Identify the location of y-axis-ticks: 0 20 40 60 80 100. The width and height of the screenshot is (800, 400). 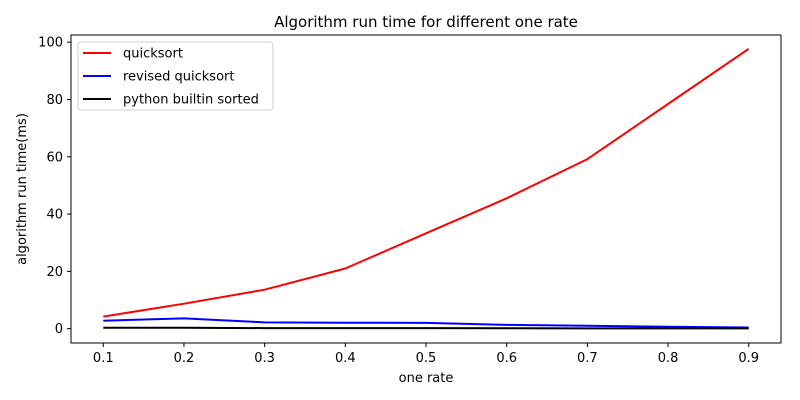
(54, 186).